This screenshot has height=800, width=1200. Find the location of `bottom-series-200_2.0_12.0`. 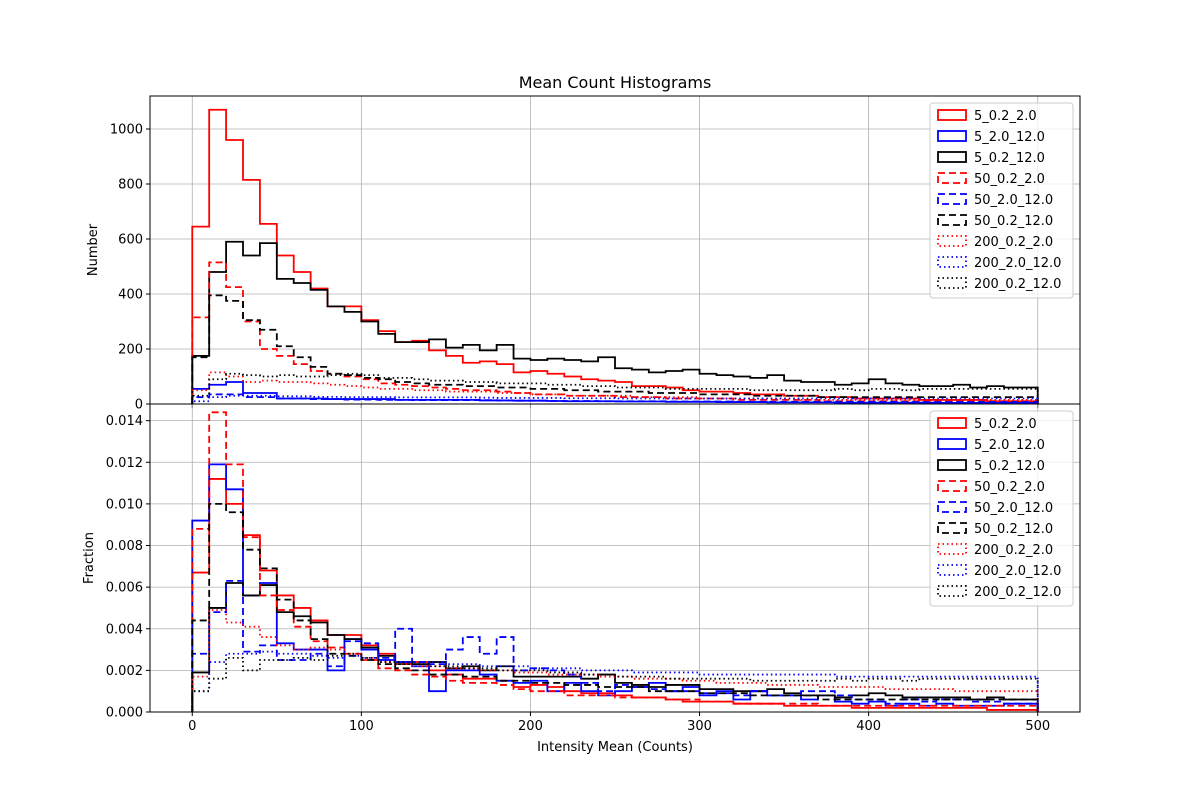

bottom-series-200_2.0_12.0 is located at coordinates (615, 681).